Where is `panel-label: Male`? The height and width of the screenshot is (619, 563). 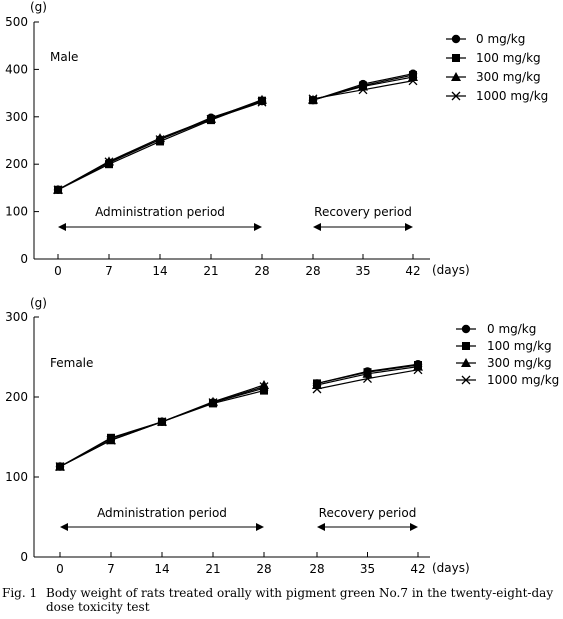 panel-label: Male is located at coordinates (64, 57).